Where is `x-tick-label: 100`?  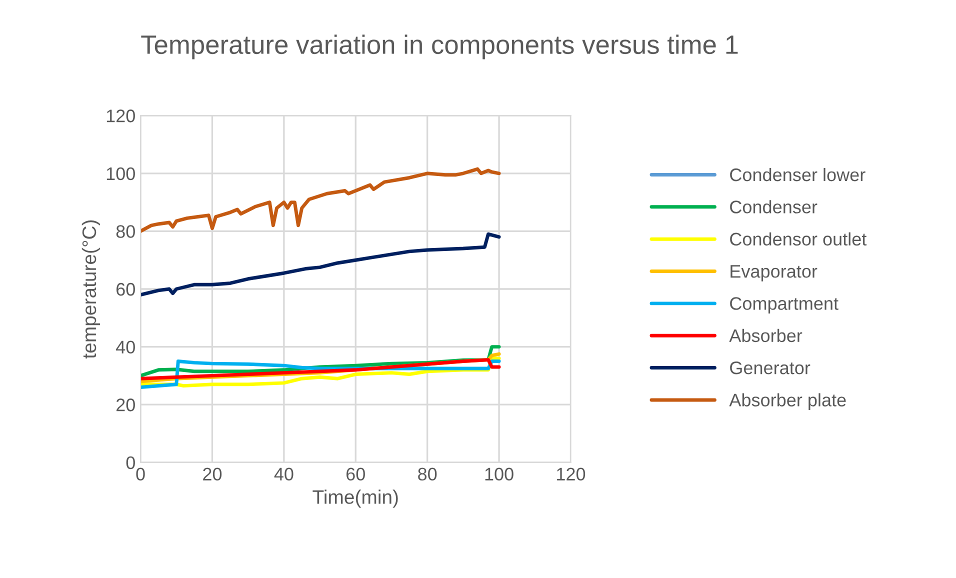
x-tick-label: 100 is located at coordinates (499, 474).